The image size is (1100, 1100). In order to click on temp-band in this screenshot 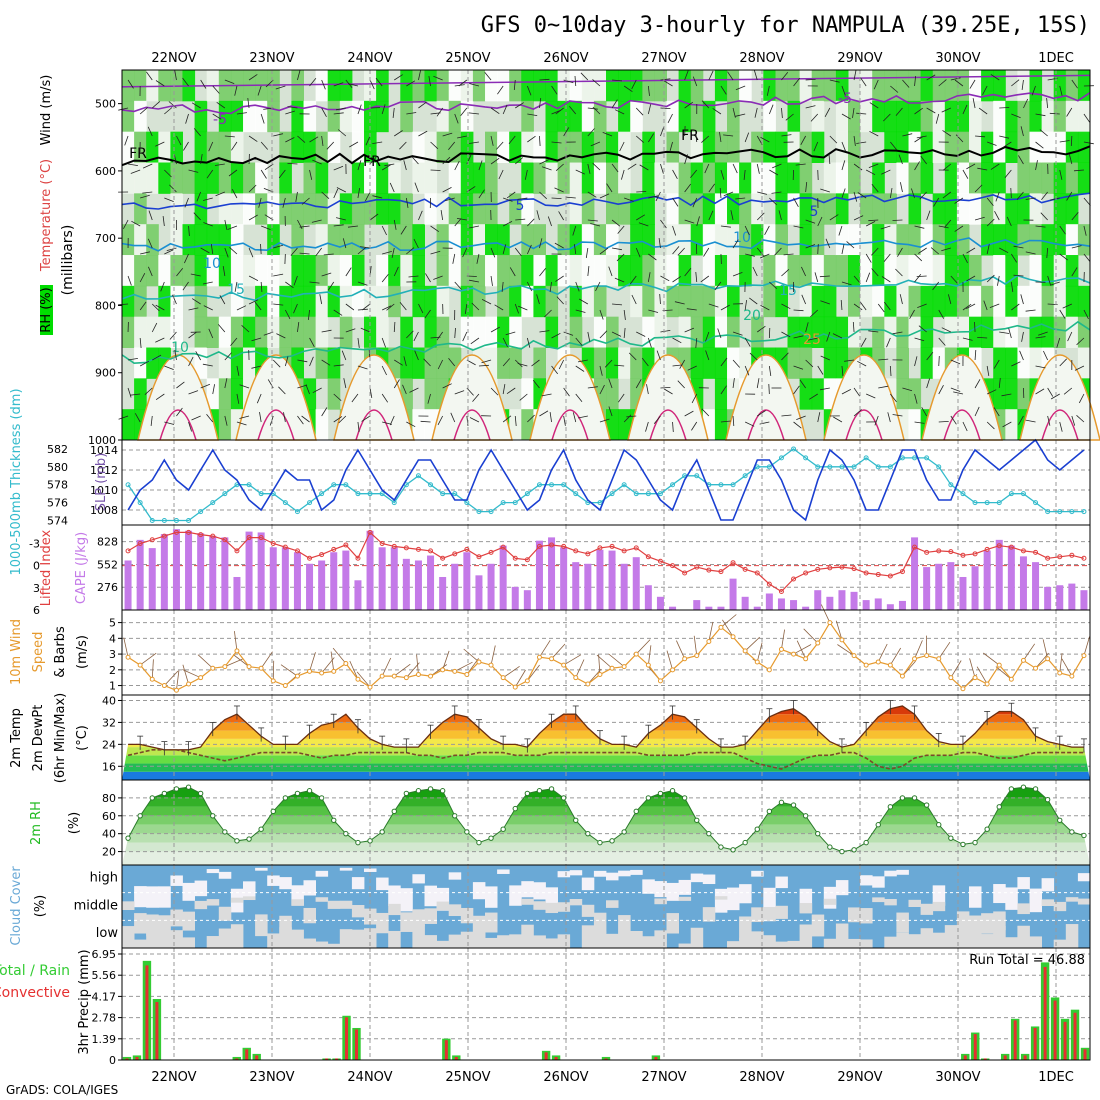, I will do `click(606, 734)`.